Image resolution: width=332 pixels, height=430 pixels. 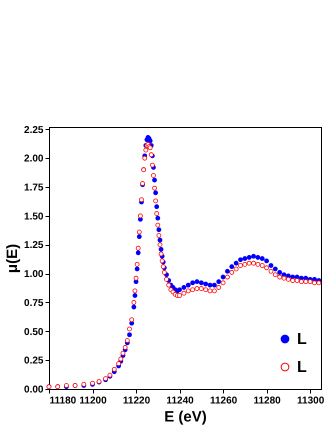 I want to click on y-tick-label: 0.50, so click(x=34, y=332).